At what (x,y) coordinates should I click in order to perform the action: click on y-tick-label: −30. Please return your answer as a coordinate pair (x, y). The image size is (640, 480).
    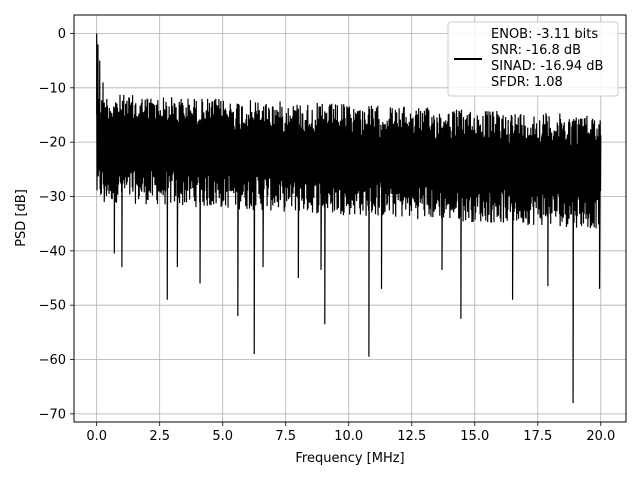
    Looking at the image, I should click on (52, 197).